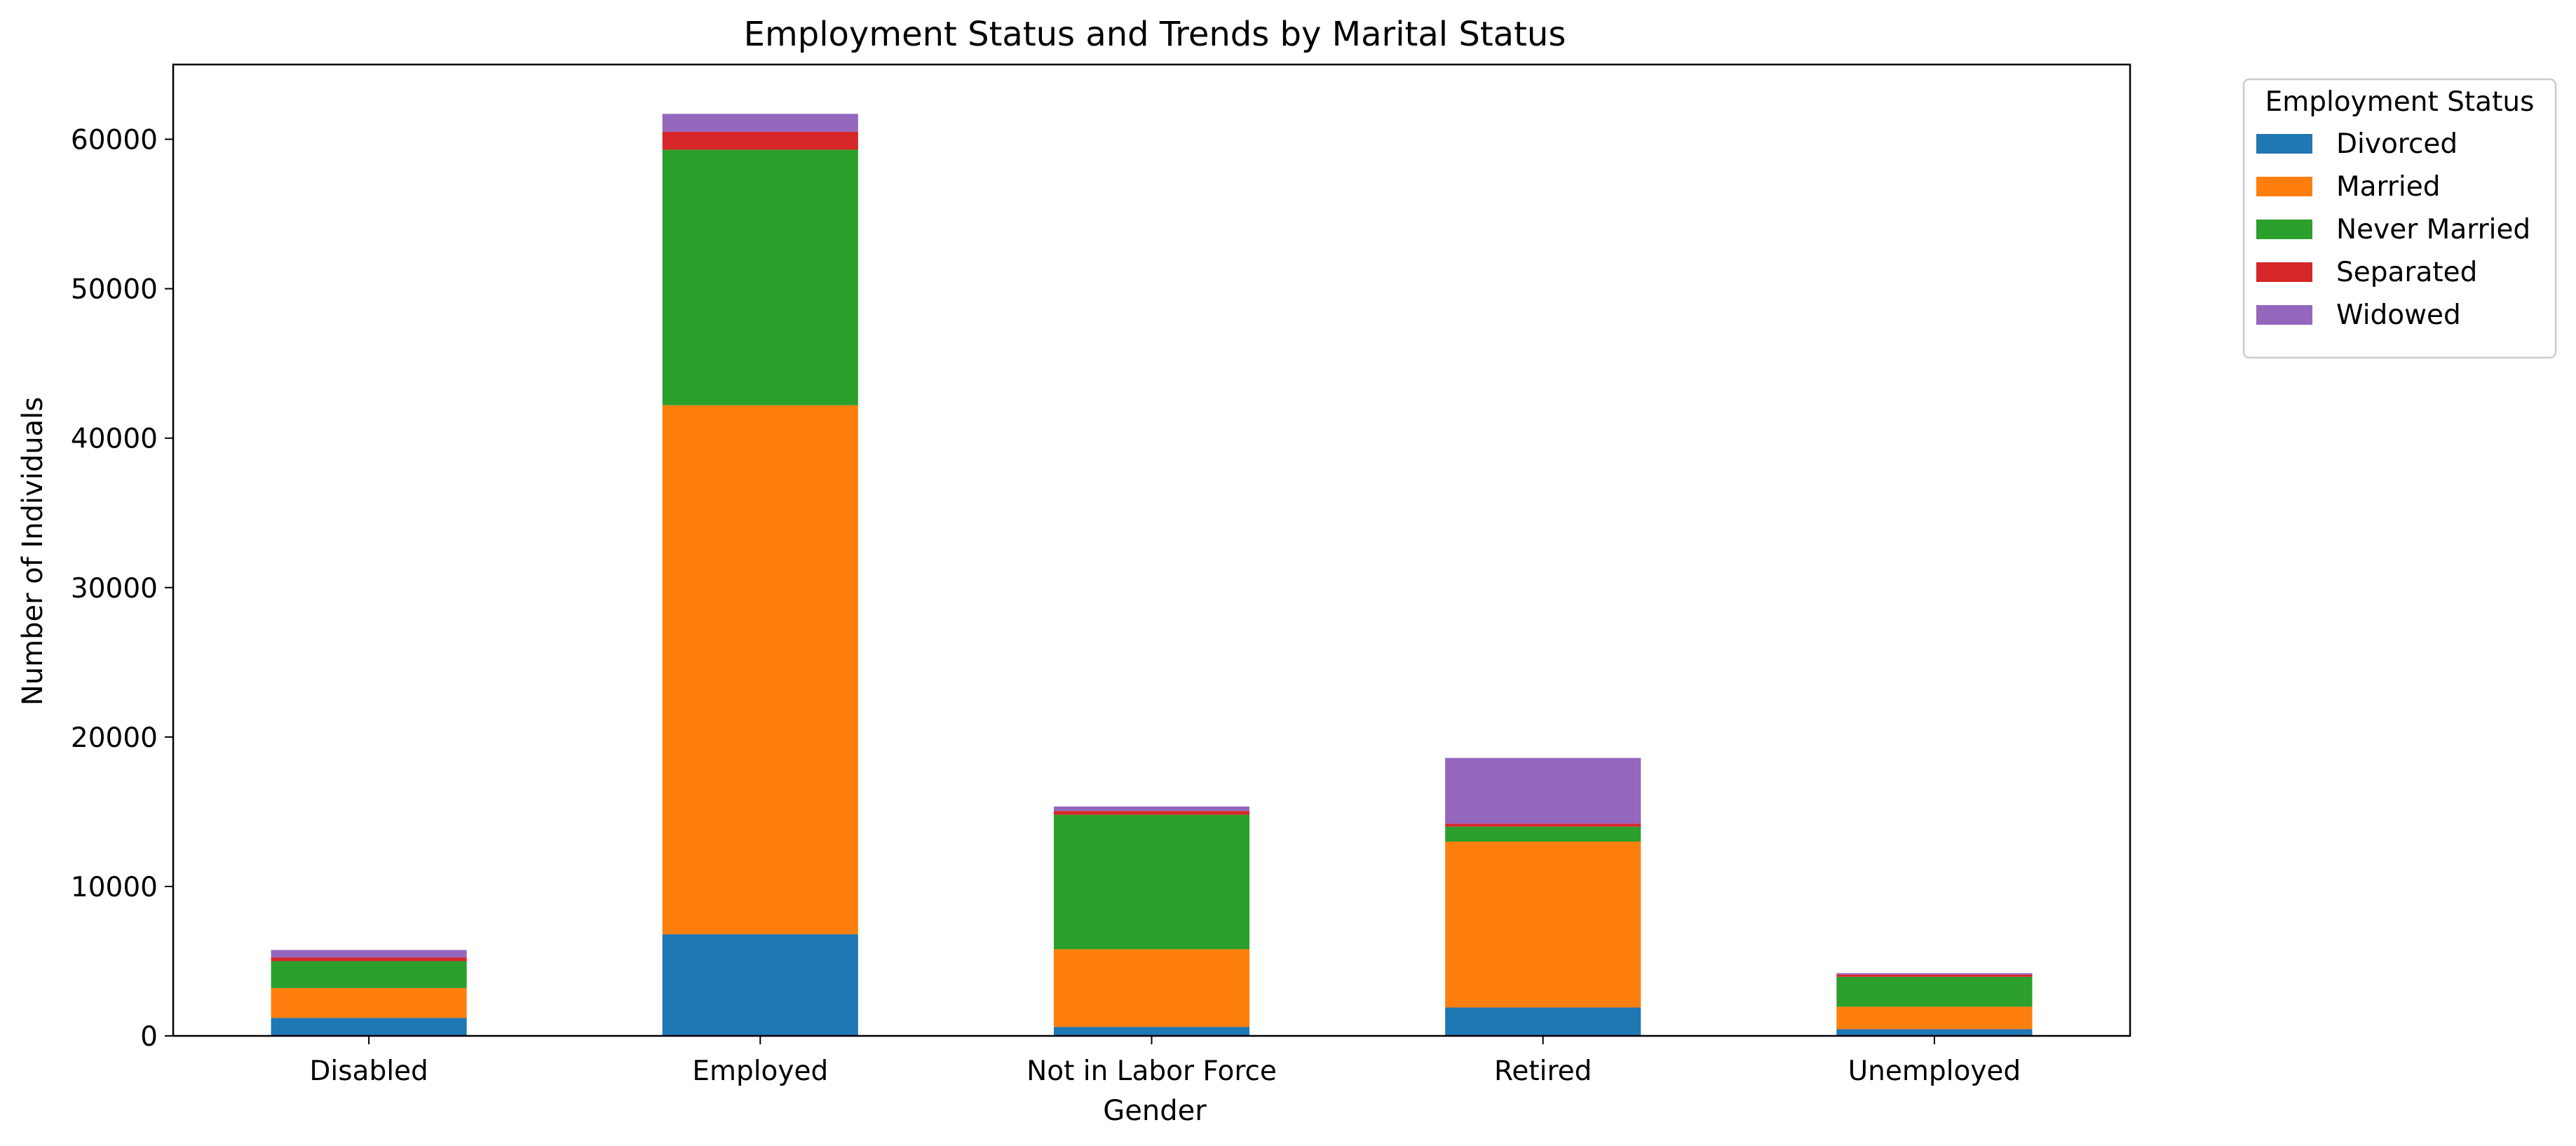 This screenshot has height=1146, width=2576. Describe the element at coordinates (368, 1071) in the screenshot. I see `x-tick-label: Disabled` at that location.